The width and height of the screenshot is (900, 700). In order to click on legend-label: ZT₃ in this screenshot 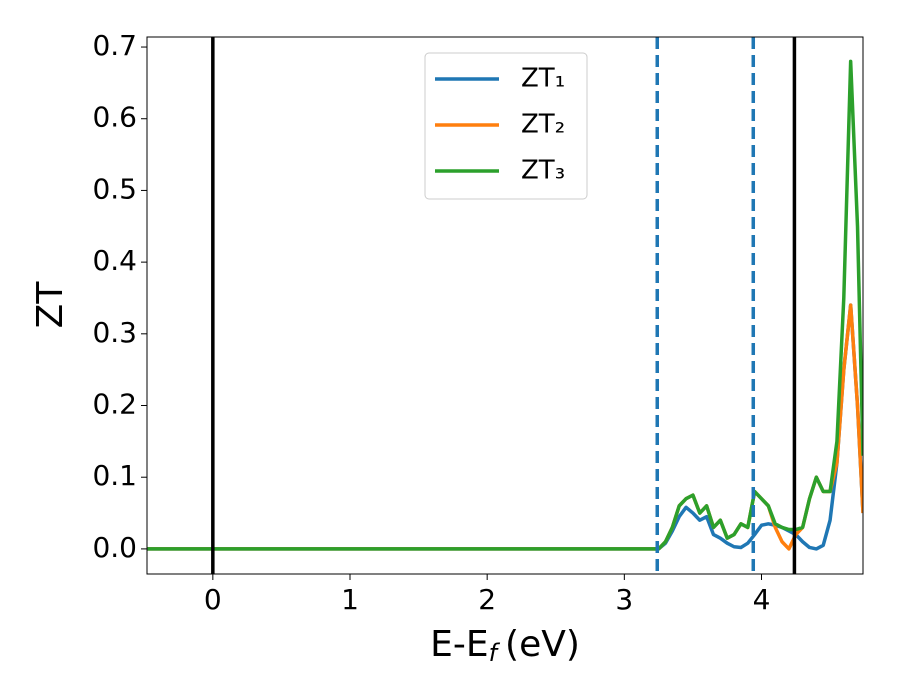, I will do `click(543, 171)`.